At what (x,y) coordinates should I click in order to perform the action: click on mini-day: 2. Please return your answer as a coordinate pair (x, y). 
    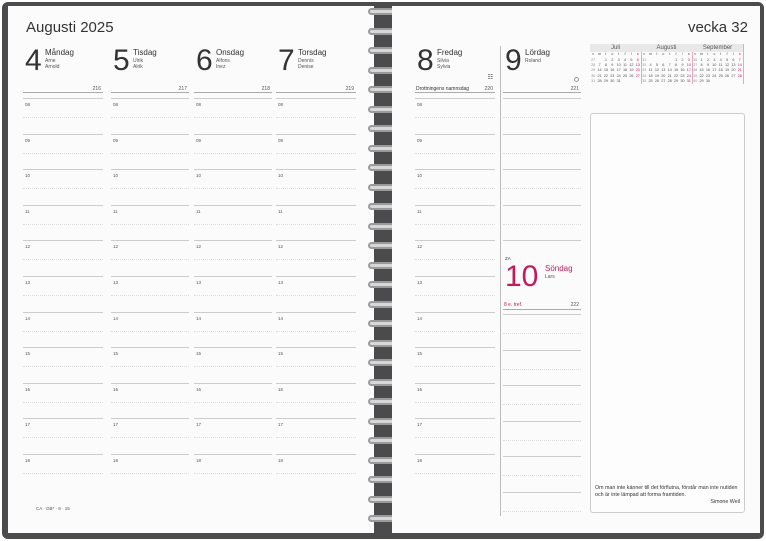
    Looking at the image, I should click on (612, 59).